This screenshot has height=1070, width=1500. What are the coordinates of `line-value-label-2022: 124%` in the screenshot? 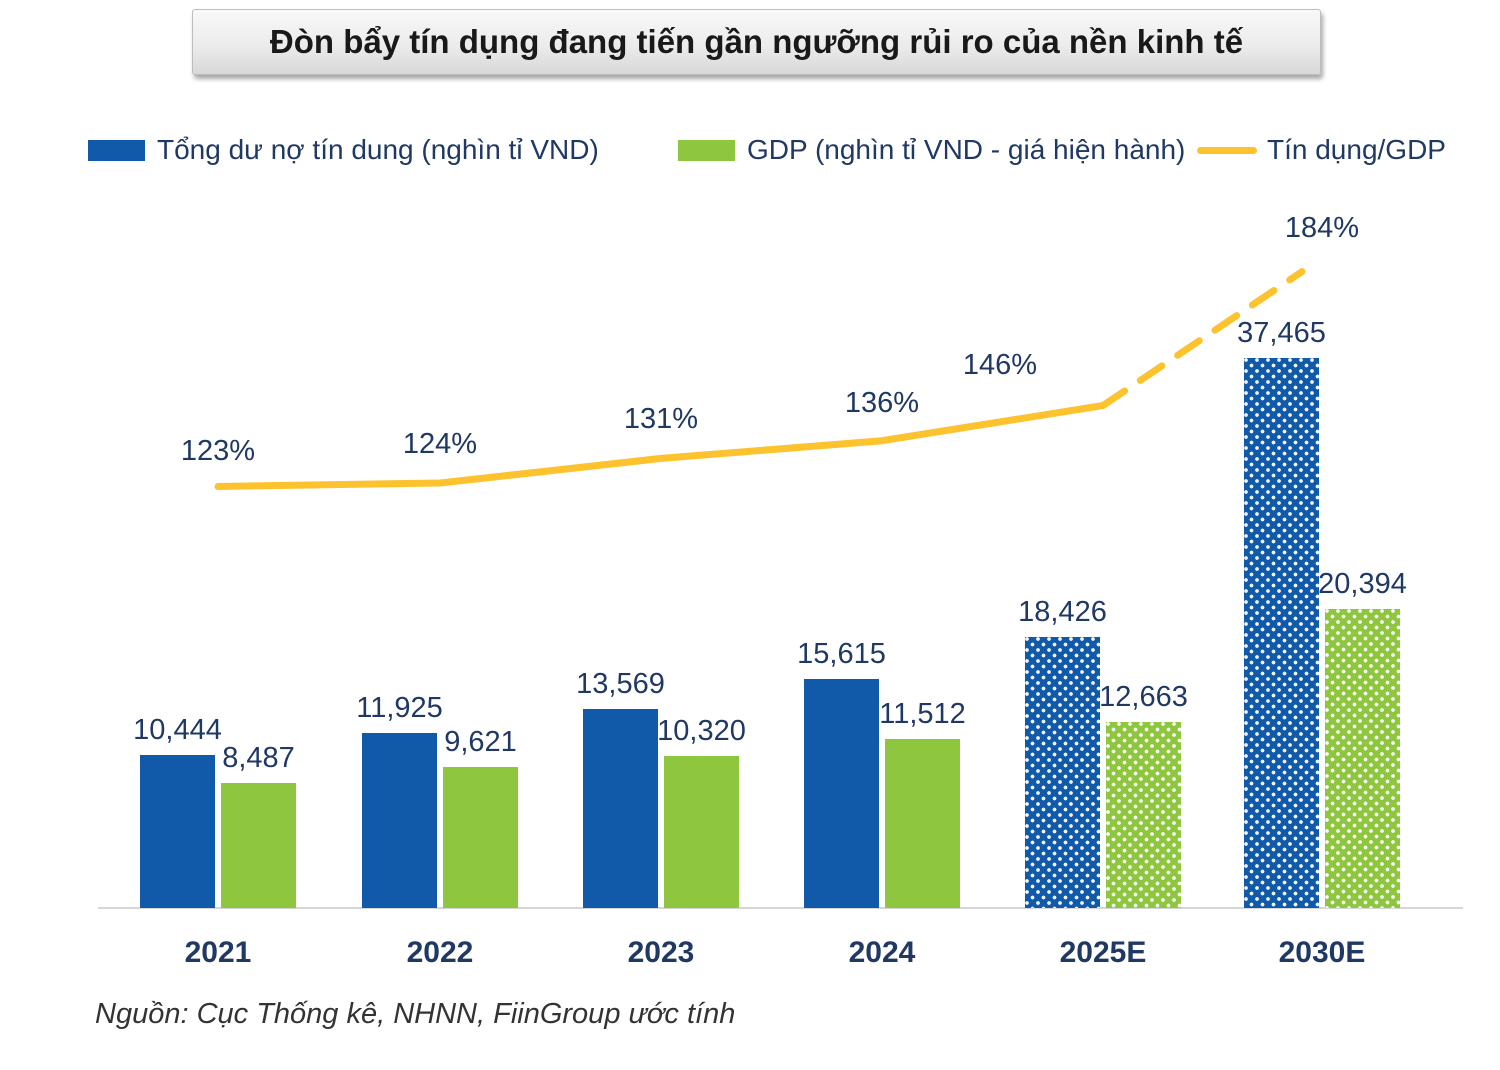 It's located at (440, 444).